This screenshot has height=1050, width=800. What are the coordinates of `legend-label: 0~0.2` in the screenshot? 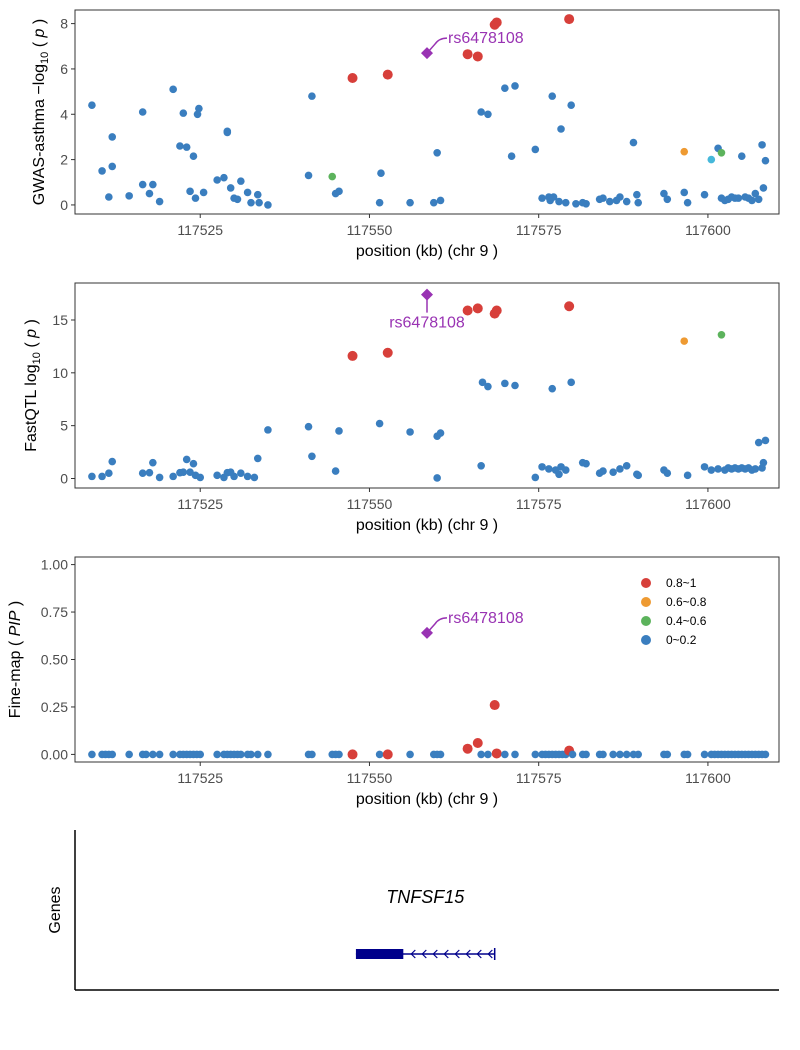 It's located at (681, 640).